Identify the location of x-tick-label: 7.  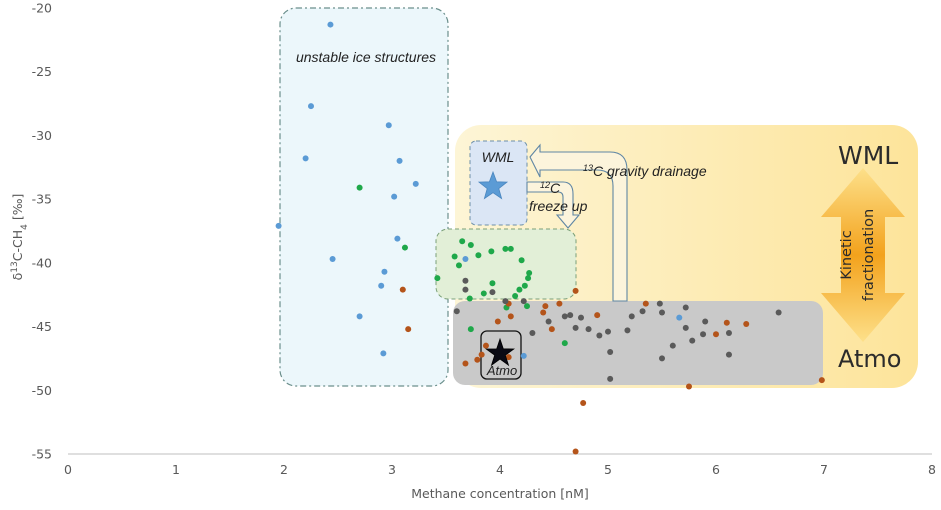
(824, 469).